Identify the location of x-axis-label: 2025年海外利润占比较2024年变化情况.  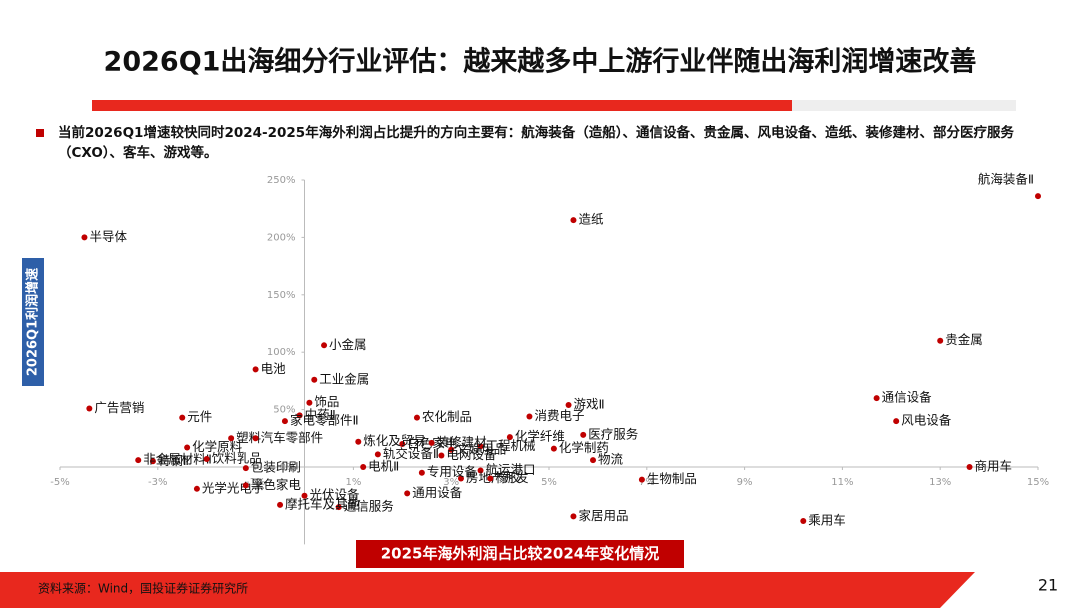
(520, 554).